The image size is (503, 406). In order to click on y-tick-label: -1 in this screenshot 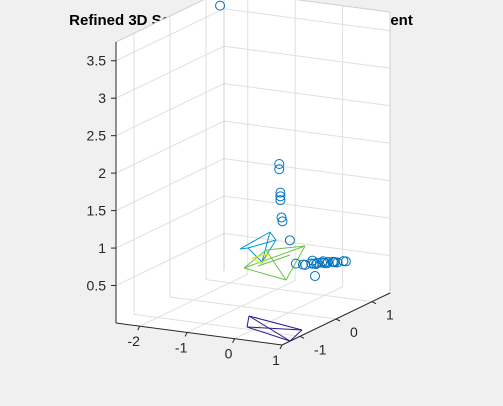, I will do `click(320, 349)`.